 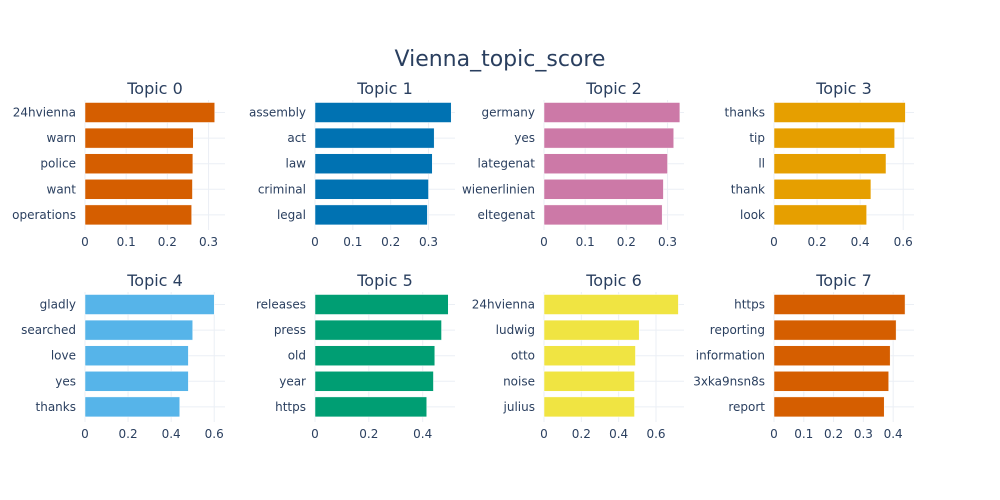 I want to click on panel-title: Topic 0, so click(x=154, y=88).